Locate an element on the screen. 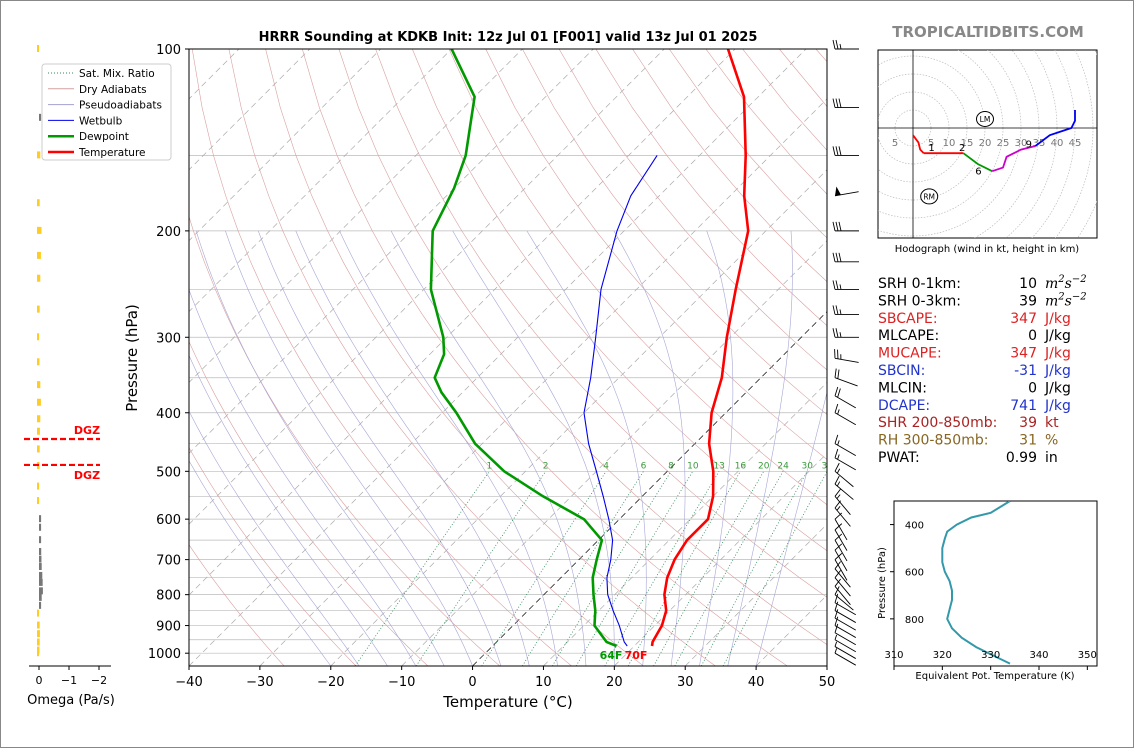 The image size is (1134, 753). omega-tick-label: −1 is located at coordinates (69, 680).